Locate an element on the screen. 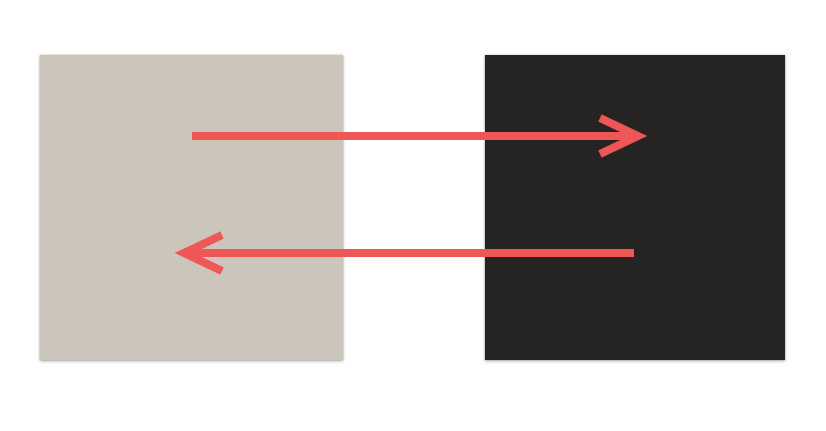 This screenshot has height=431, width=826. arrow-left-to-right-head-icon is located at coordinates (623, 136).